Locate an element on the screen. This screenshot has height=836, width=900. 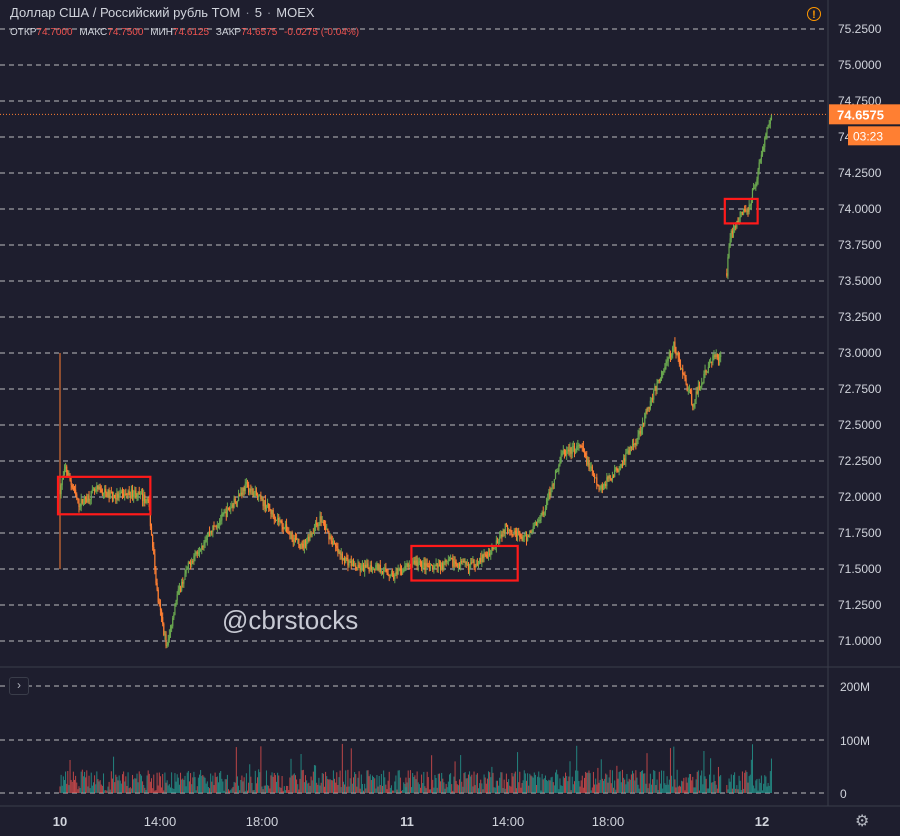
time-tick-label: 12 is located at coordinates (762, 821).